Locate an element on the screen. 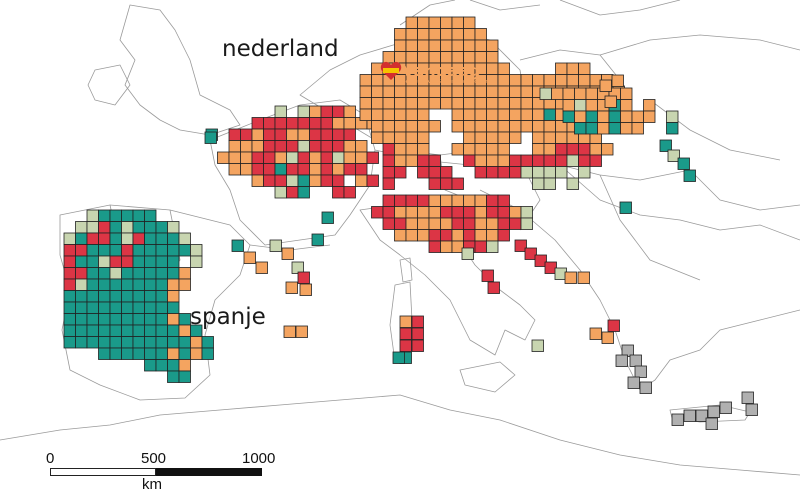 The height and width of the screenshot is (500, 800). logo-tagline: Het nieuws van Spanje in het Nederlands is located at coordinates (448, 82).